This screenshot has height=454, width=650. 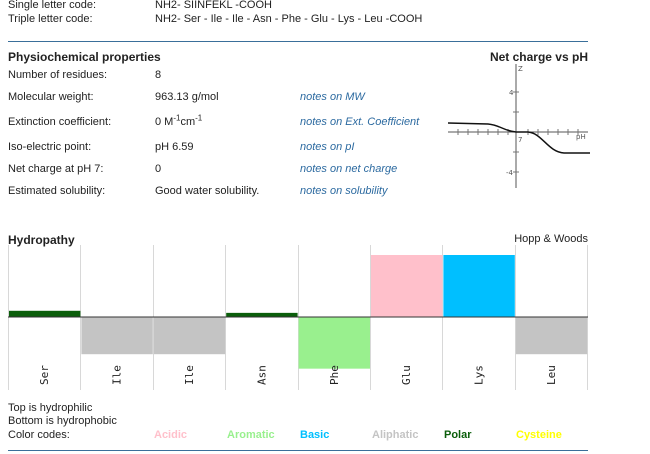 What do you see at coordinates (41, 240) in the screenshot?
I see `hydropathy-title: Hydropathy` at bounding box center [41, 240].